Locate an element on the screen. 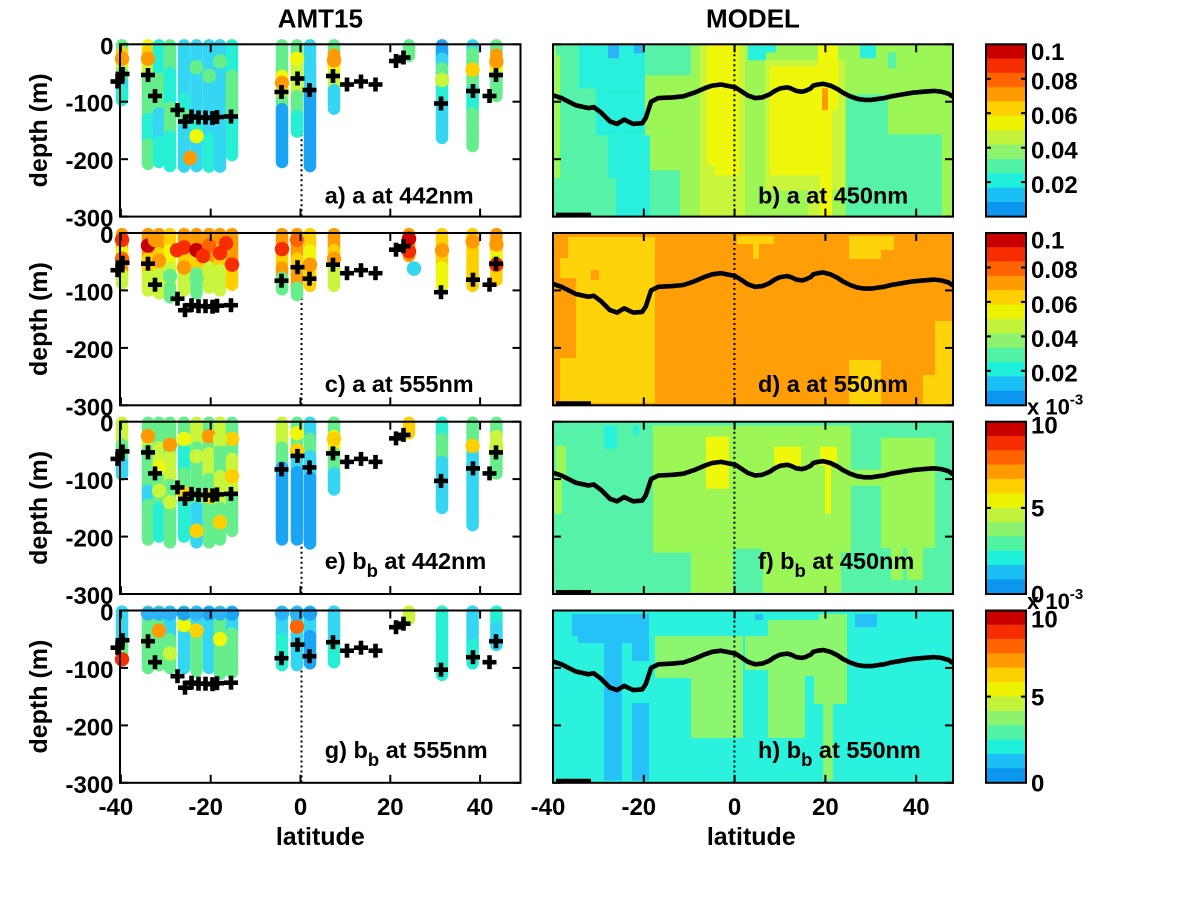 The image size is (1200, 900). svg-text: AMT15 is located at coordinates (320, 19).